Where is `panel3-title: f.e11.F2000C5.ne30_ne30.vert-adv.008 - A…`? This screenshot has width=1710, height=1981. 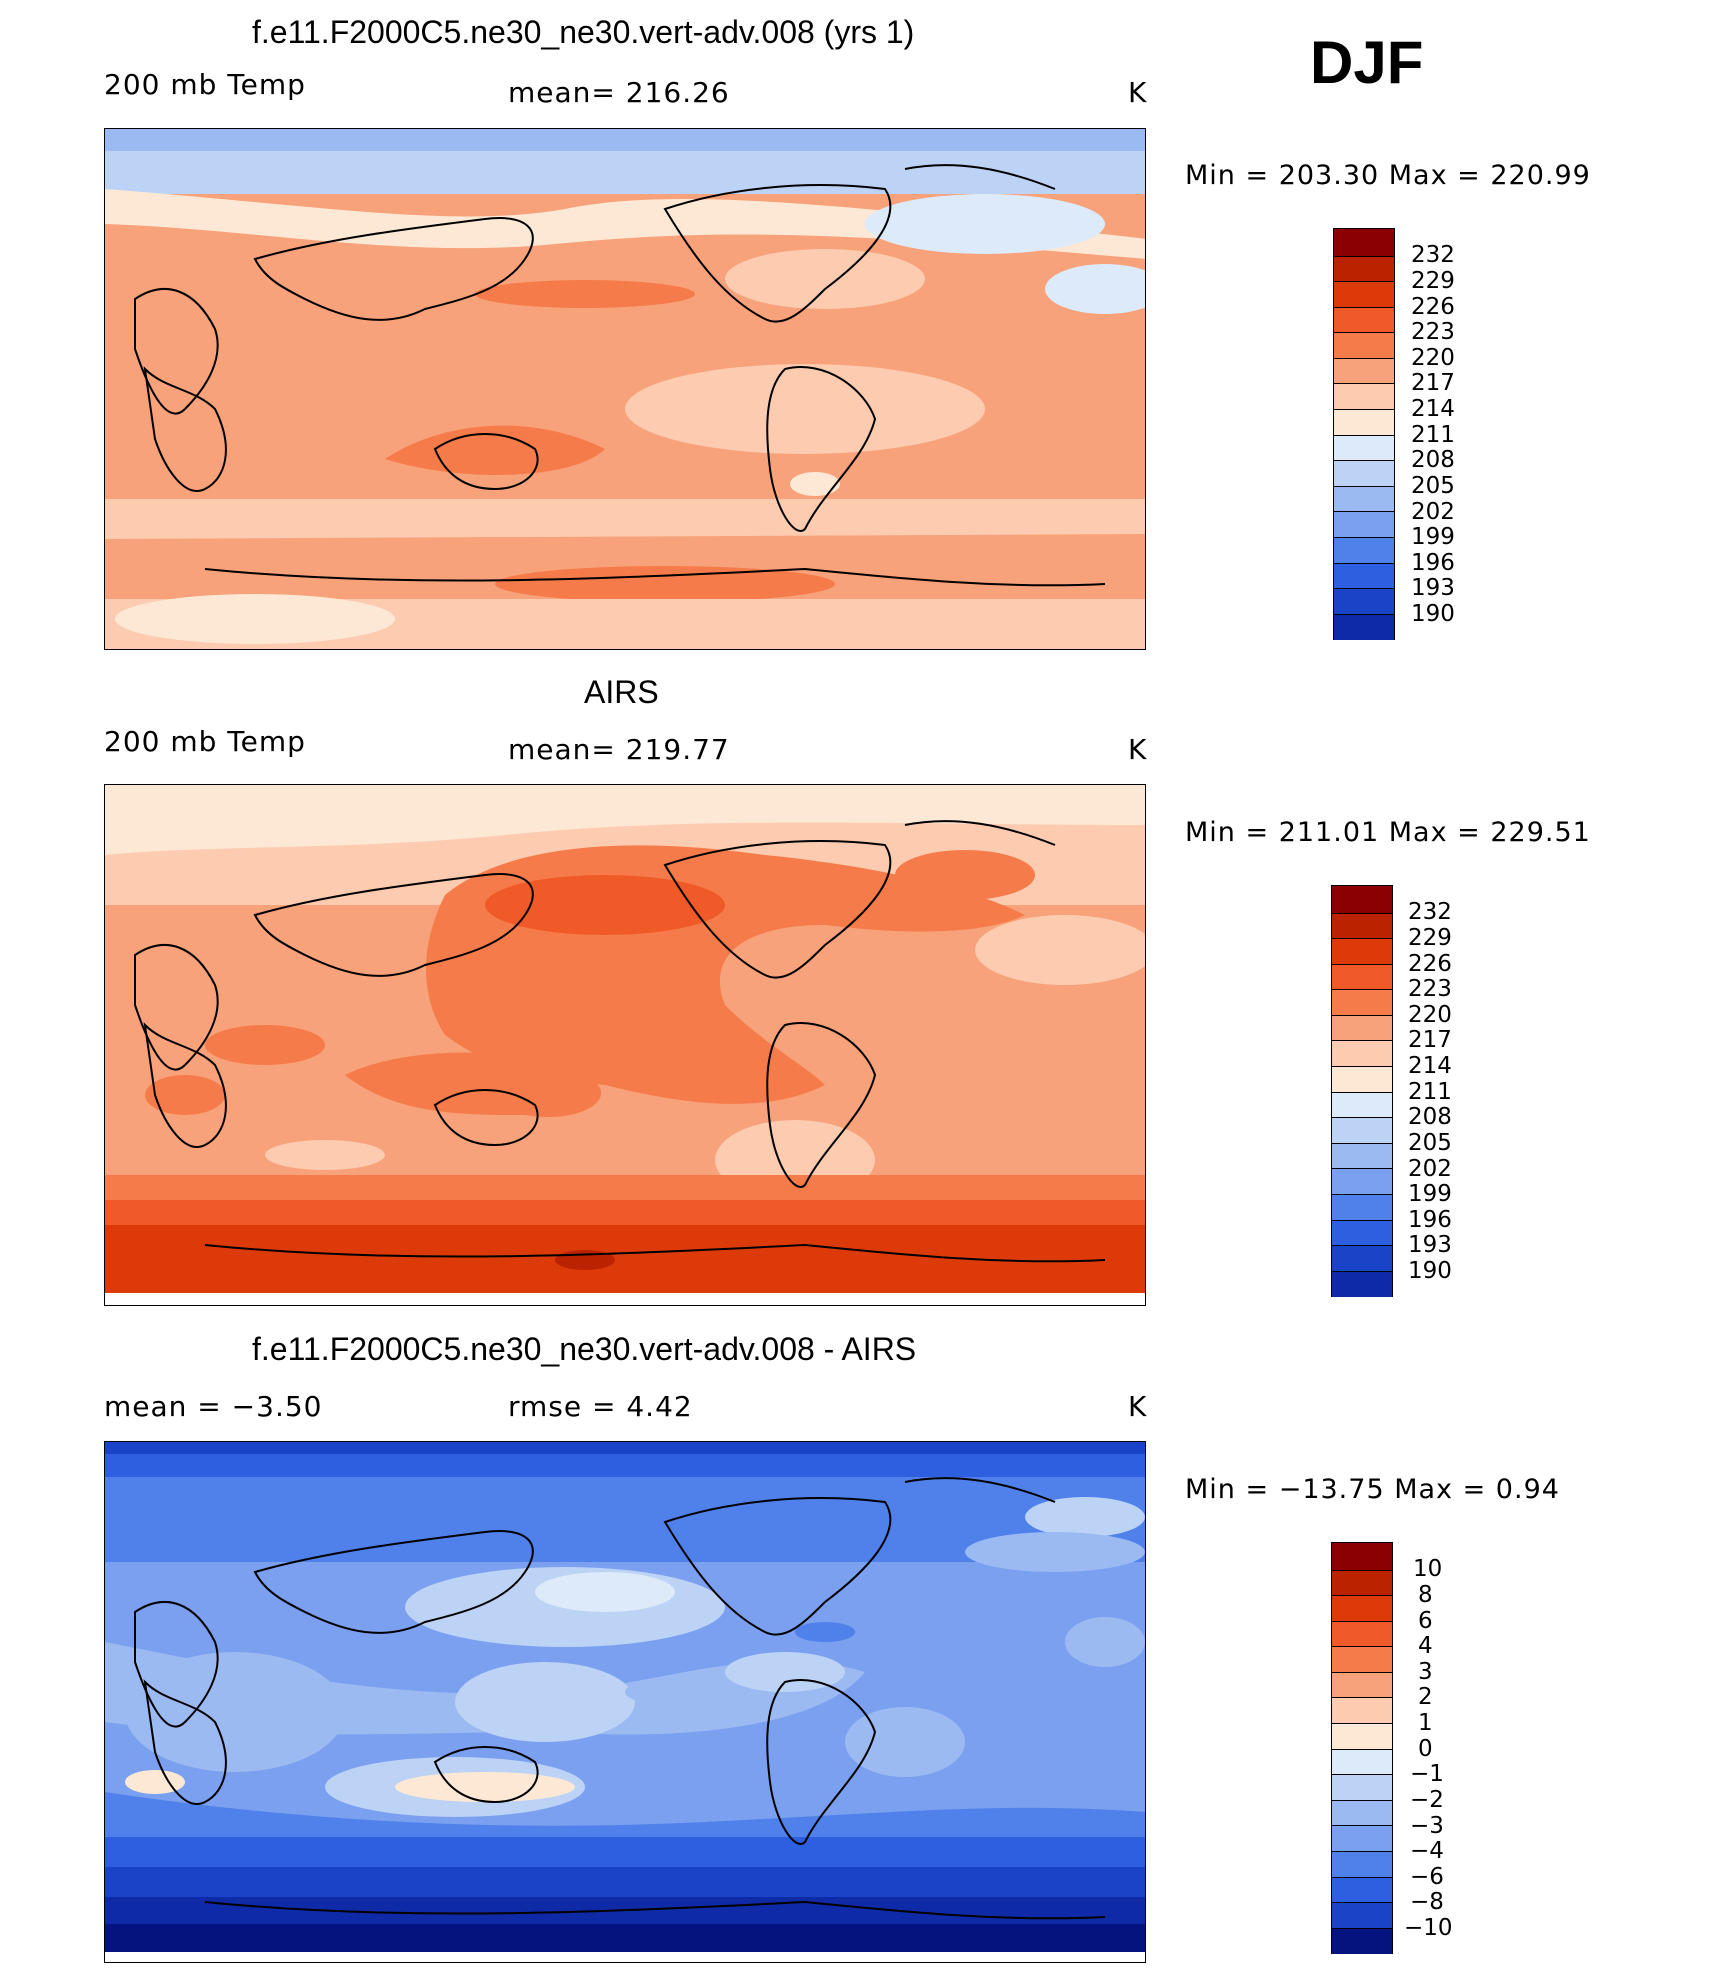
panel3-title: f.e11.F2000C5.ne30_ne30.vert-adv.008 - A… is located at coordinates (584, 1349).